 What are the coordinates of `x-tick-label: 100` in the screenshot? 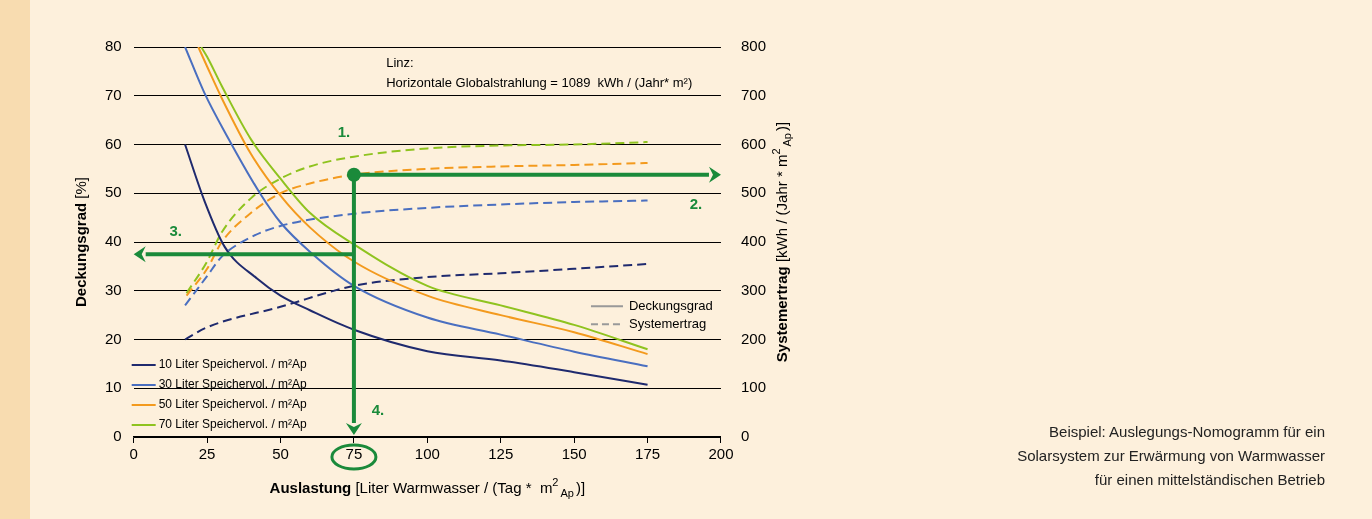 It's located at (427, 454).